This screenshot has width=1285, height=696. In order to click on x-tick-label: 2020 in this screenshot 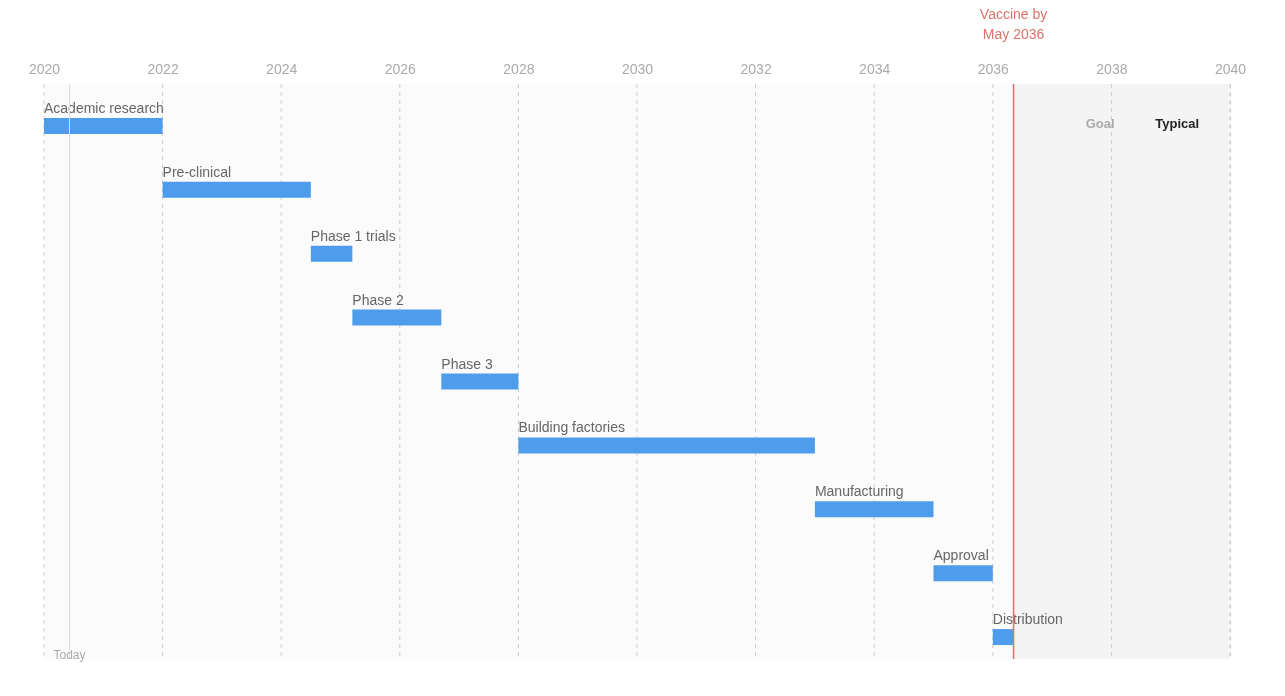, I will do `click(44, 68)`.